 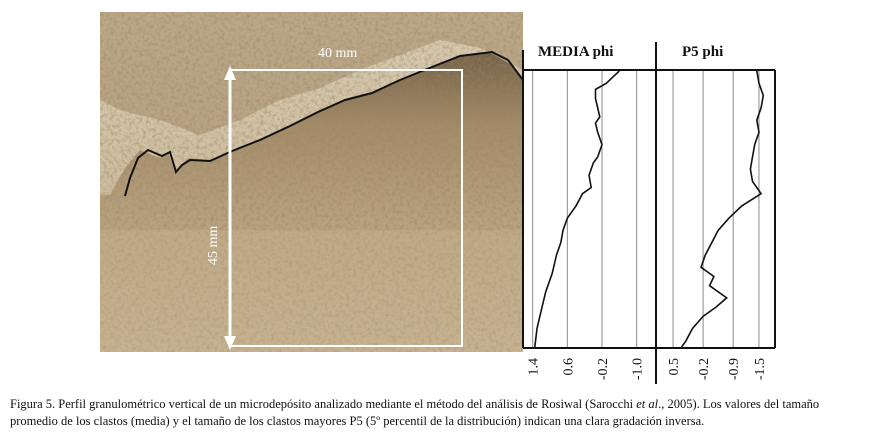 I want to click on chart-media-title: MEDIA phi, so click(x=575, y=52).